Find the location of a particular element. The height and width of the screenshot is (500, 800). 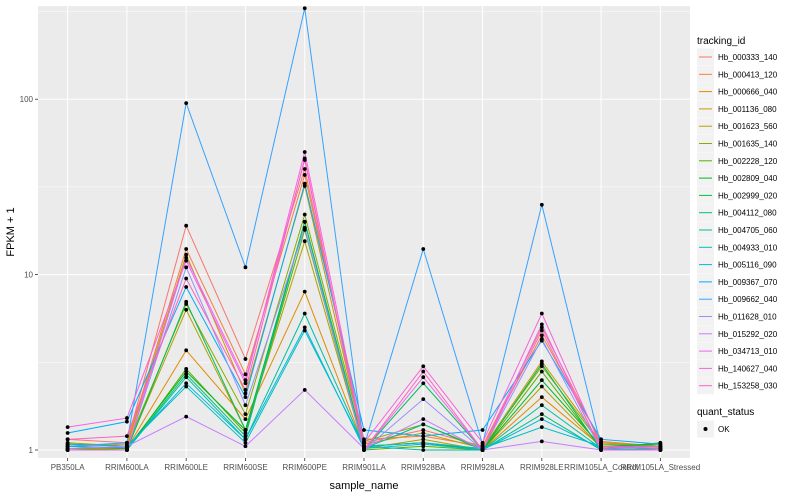

legend-label: Hb_004705_060 is located at coordinates (748, 230).